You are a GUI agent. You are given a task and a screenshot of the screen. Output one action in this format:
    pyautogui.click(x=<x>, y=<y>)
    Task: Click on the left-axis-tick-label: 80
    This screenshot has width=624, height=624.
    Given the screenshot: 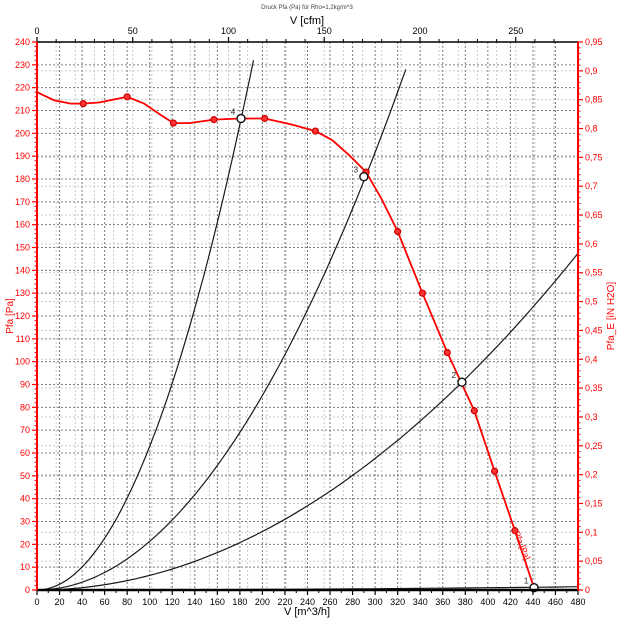 What is the action you would take?
    pyautogui.click(x=25, y=407)
    